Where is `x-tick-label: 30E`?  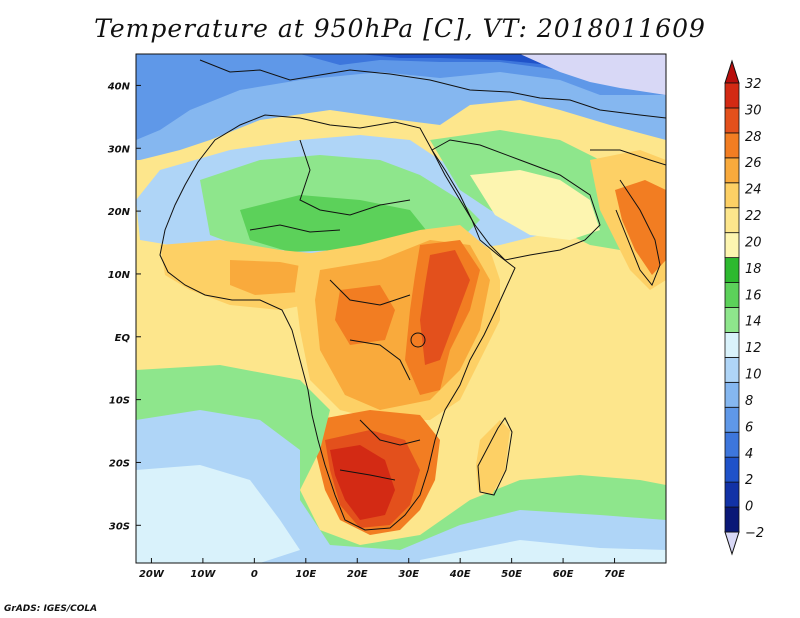
x-tick-label: 30E is located at coordinates (408, 574).